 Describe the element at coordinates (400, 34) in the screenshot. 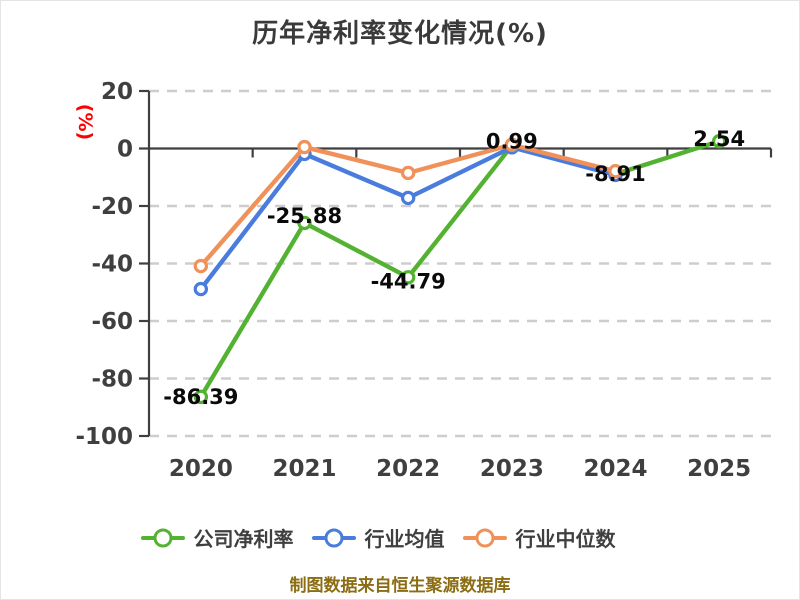

I see `chart-title: 历年净利率变化情况(%)` at that location.